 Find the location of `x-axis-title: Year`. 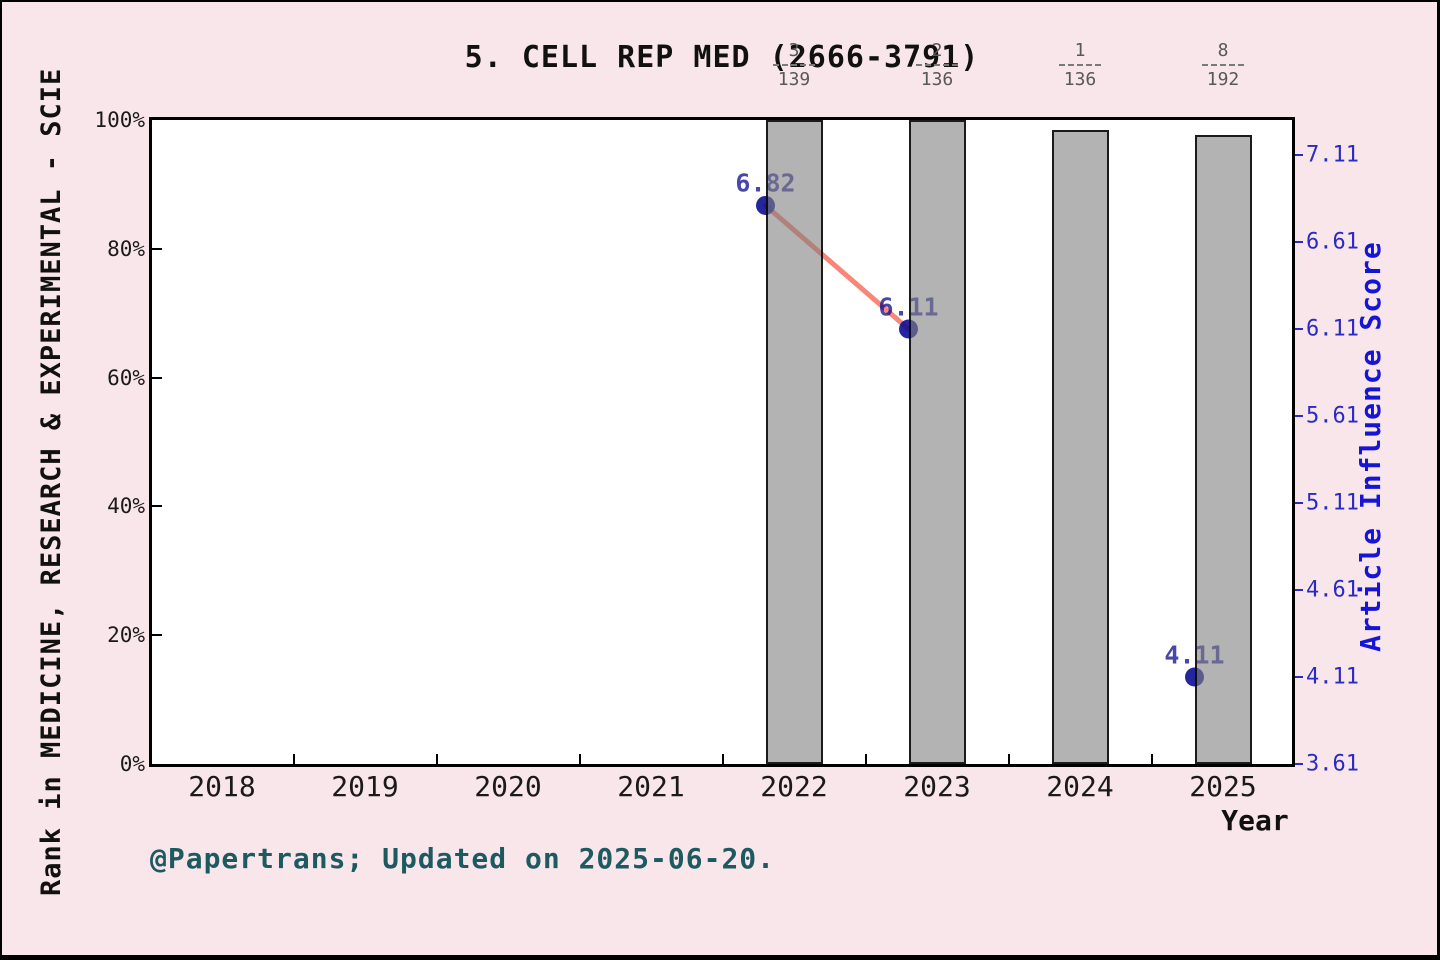

x-axis-title: Year is located at coordinates (1255, 820).